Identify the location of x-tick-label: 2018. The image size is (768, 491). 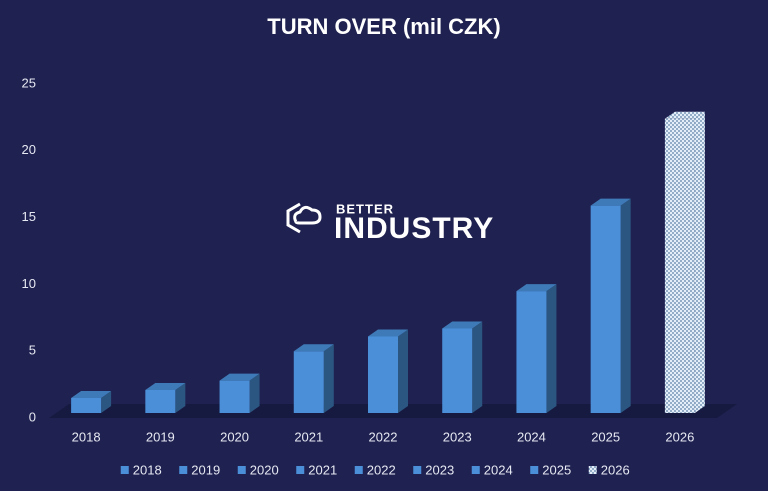
(86, 436).